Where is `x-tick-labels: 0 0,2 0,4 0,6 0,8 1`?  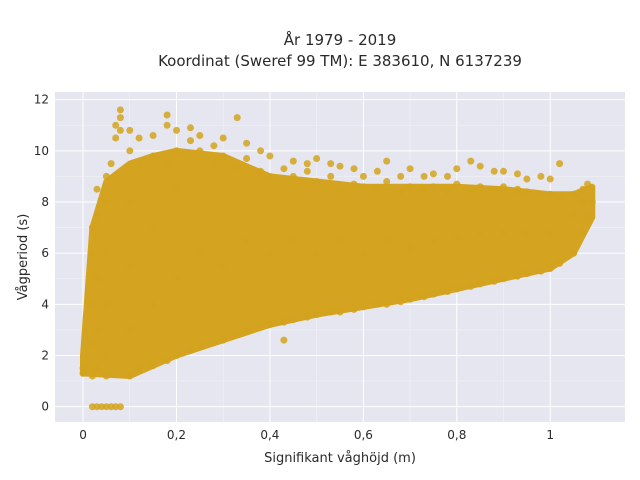
x-tick-labels: 0 0,2 0,4 0,6 0,8 1 is located at coordinates (316, 435).